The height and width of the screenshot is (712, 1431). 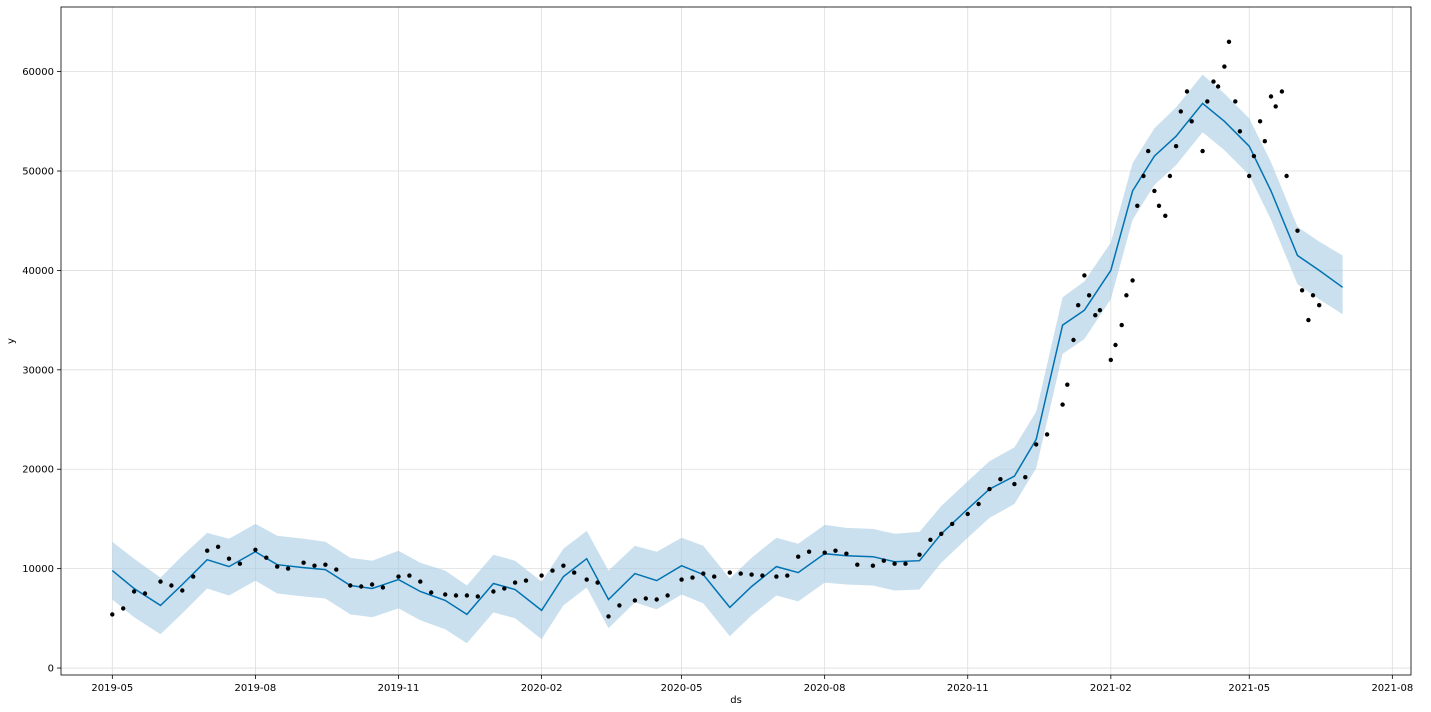 What do you see at coordinates (38, 271) in the screenshot?
I see `y-tick-label: 40000` at bounding box center [38, 271].